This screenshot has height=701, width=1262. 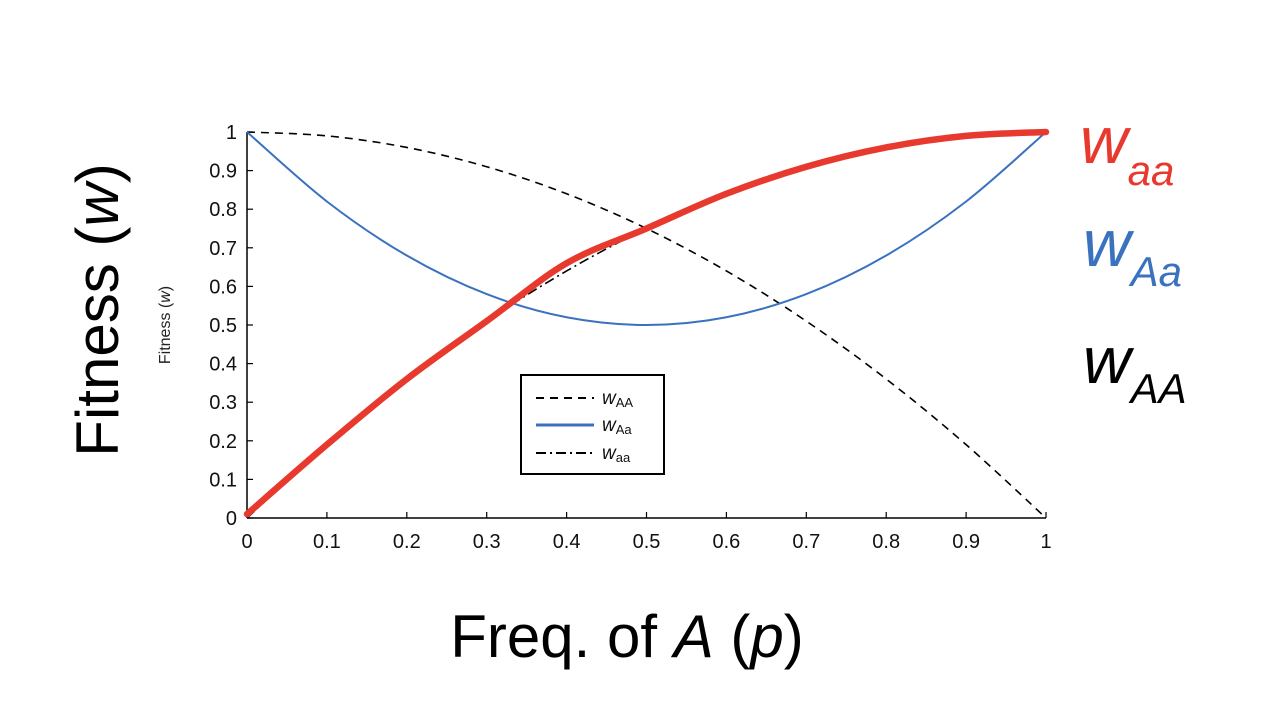 What do you see at coordinates (1045, 542) in the screenshot?
I see `x-tick-label: 1` at bounding box center [1045, 542].